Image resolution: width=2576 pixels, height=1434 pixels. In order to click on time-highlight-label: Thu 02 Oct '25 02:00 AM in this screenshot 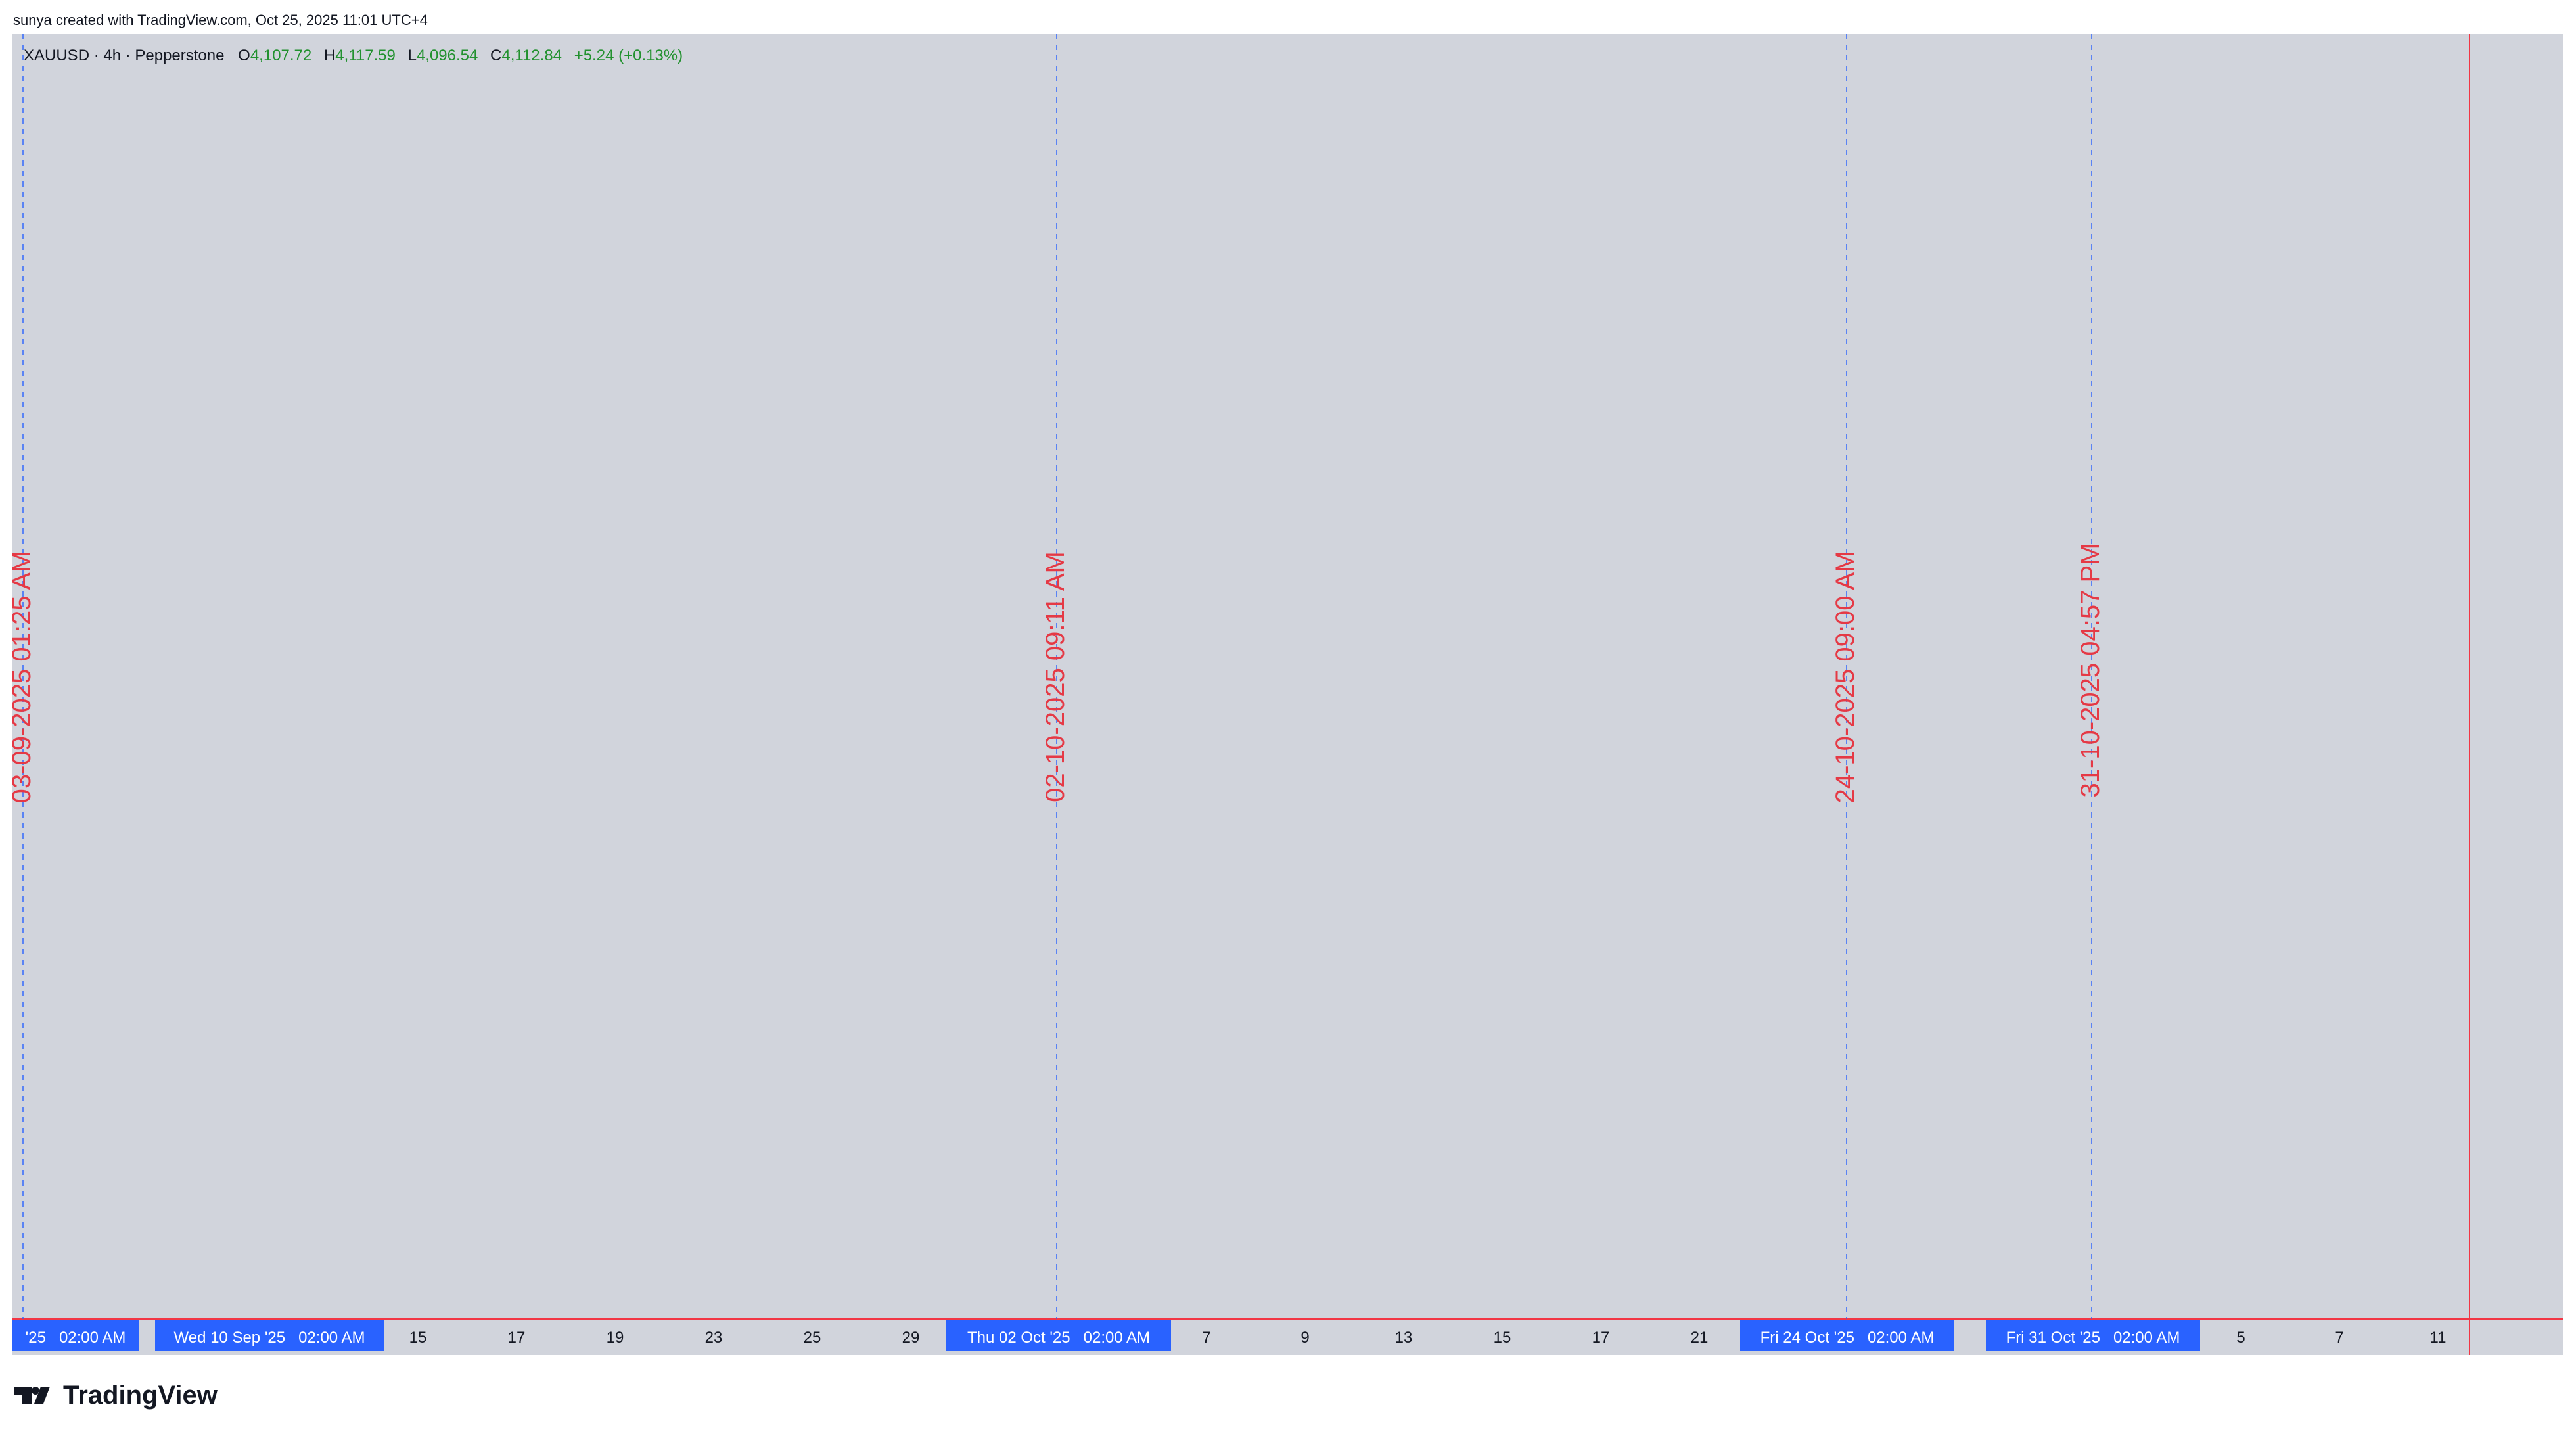, I will do `click(1058, 1338)`.